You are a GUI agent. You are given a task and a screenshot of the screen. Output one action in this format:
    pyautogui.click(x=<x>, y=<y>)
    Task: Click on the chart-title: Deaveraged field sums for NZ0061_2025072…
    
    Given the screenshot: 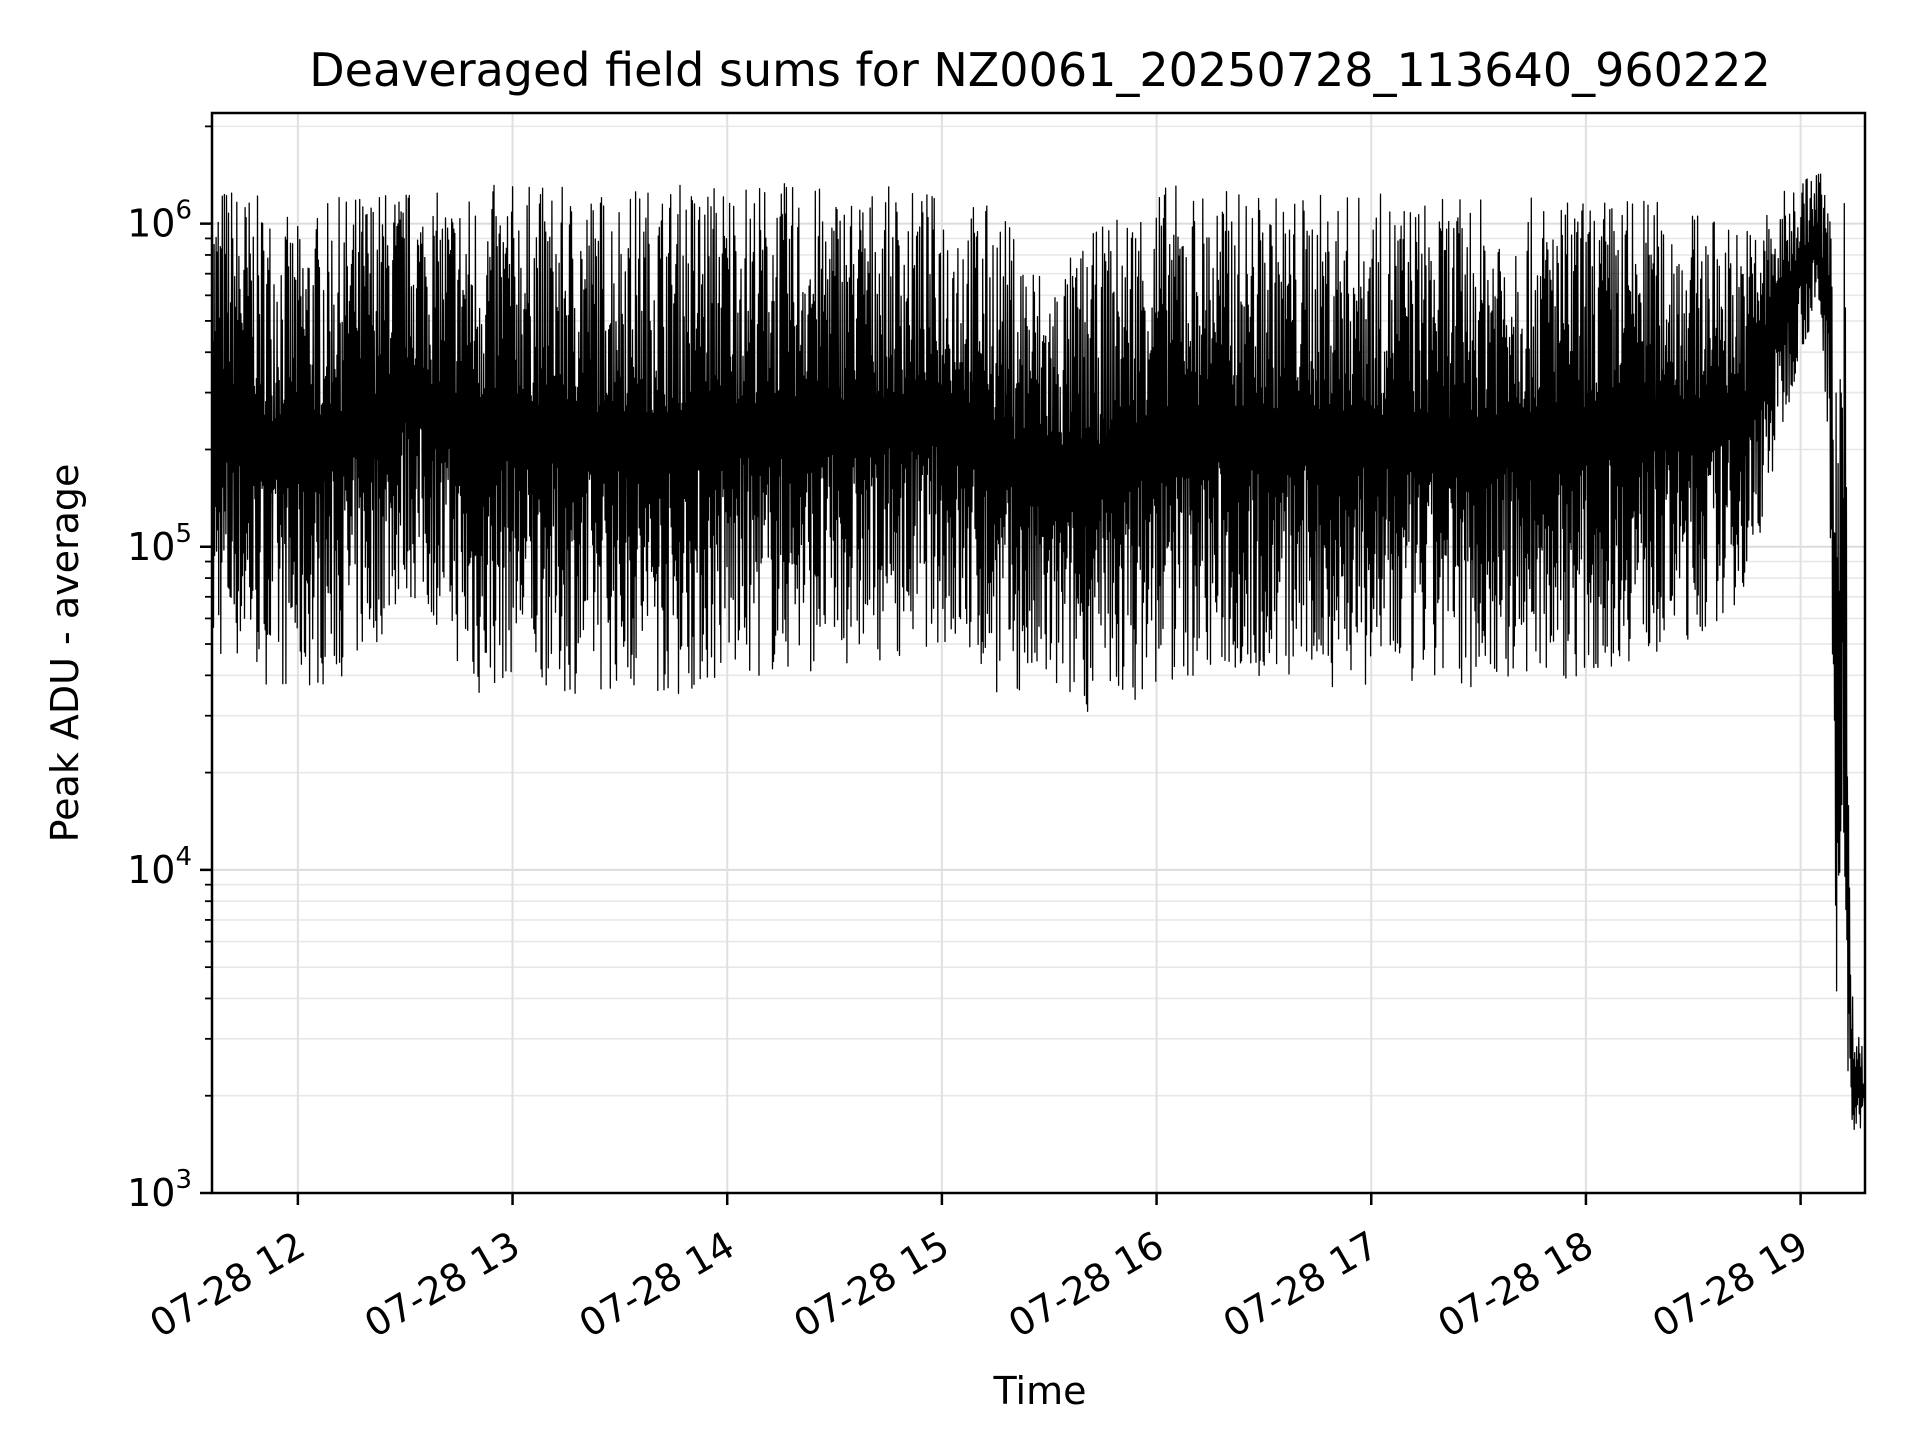 What is the action you would take?
    pyautogui.click(x=1039, y=70)
    